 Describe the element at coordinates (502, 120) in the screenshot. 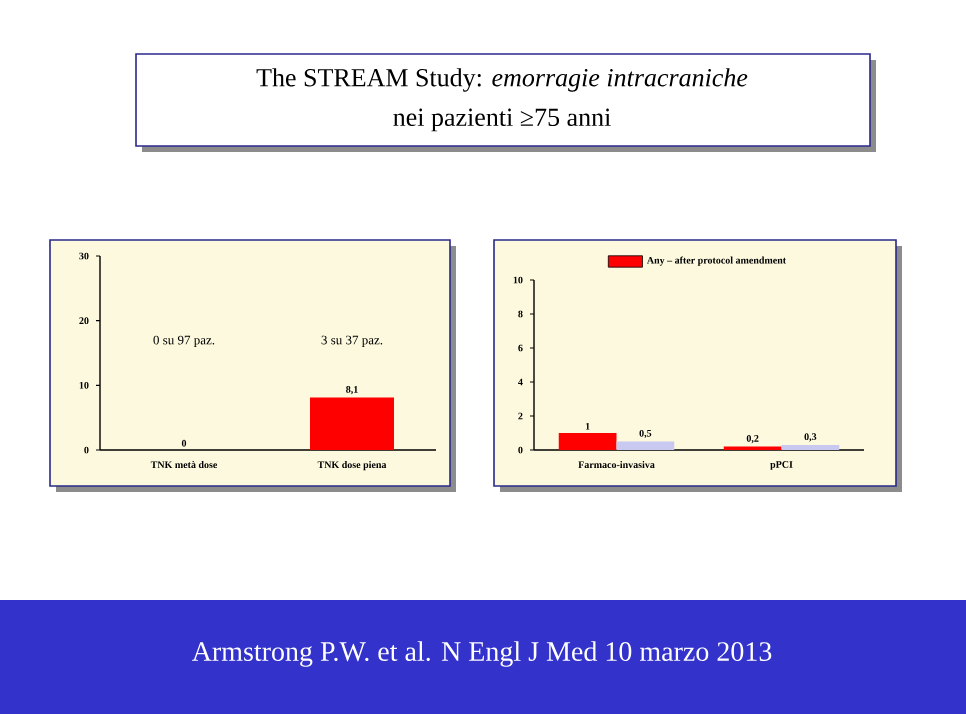

I see `text: nei pazienti ≥75 anni` at that location.